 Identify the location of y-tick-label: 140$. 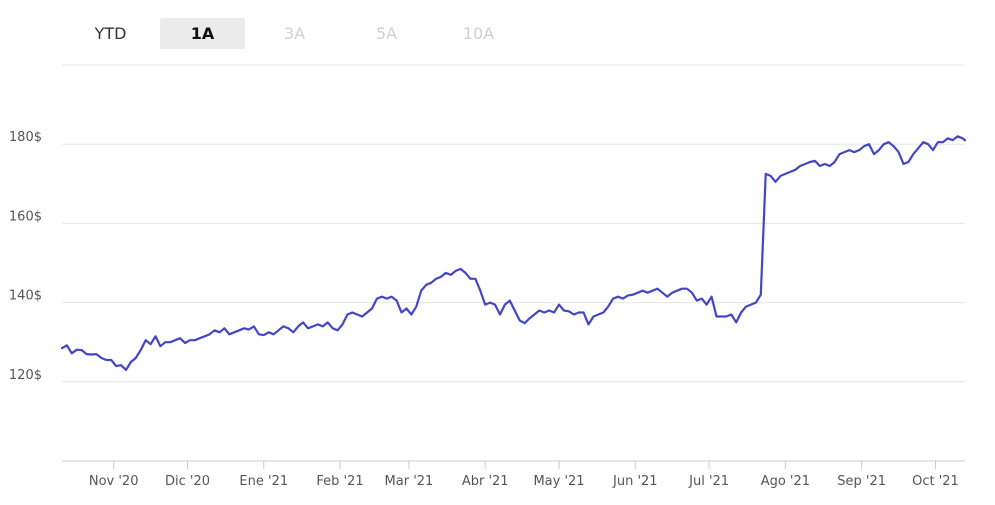
(25, 296).